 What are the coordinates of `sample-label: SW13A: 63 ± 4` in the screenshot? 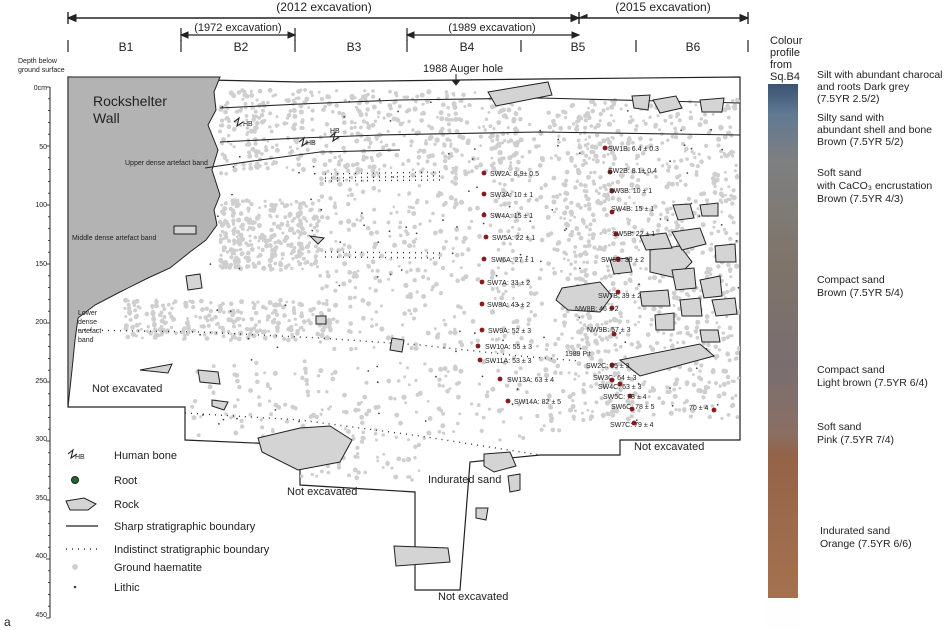 It's located at (530, 380).